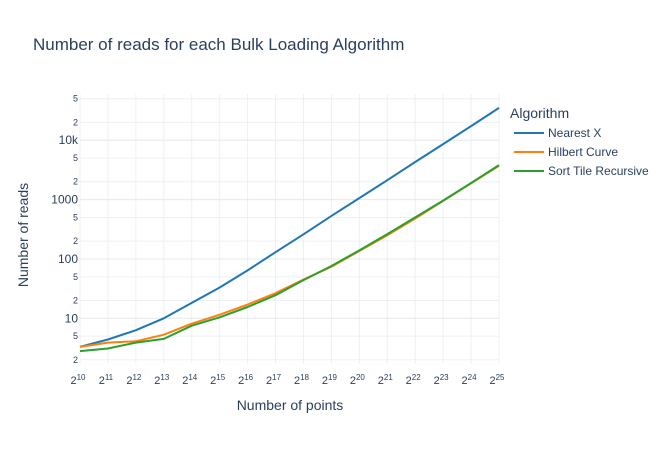  I want to click on legend-label: Nearest X, so click(574, 133).